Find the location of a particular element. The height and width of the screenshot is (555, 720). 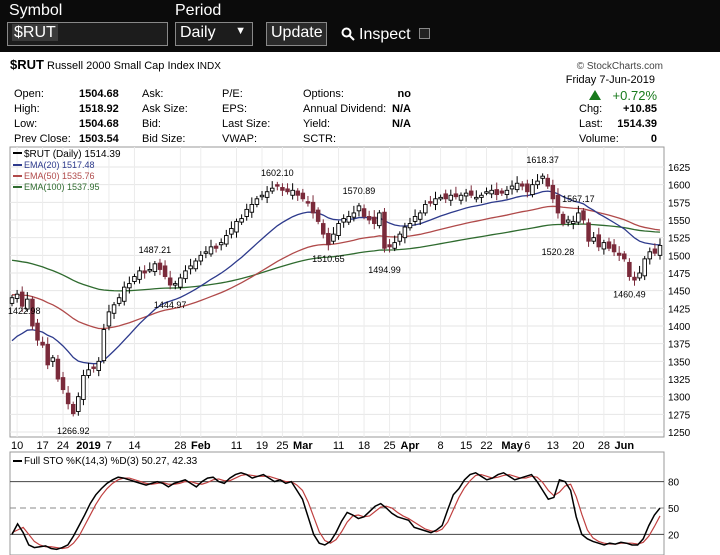

stoch-level-label: 20 is located at coordinates (674, 535).